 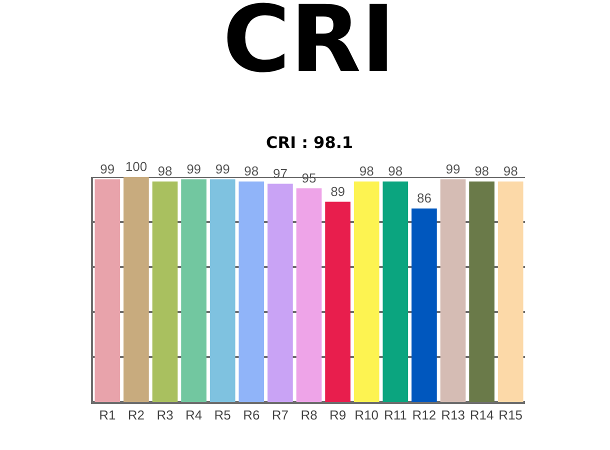 I want to click on x-tick-label: R15, so click(x=510, y=415).